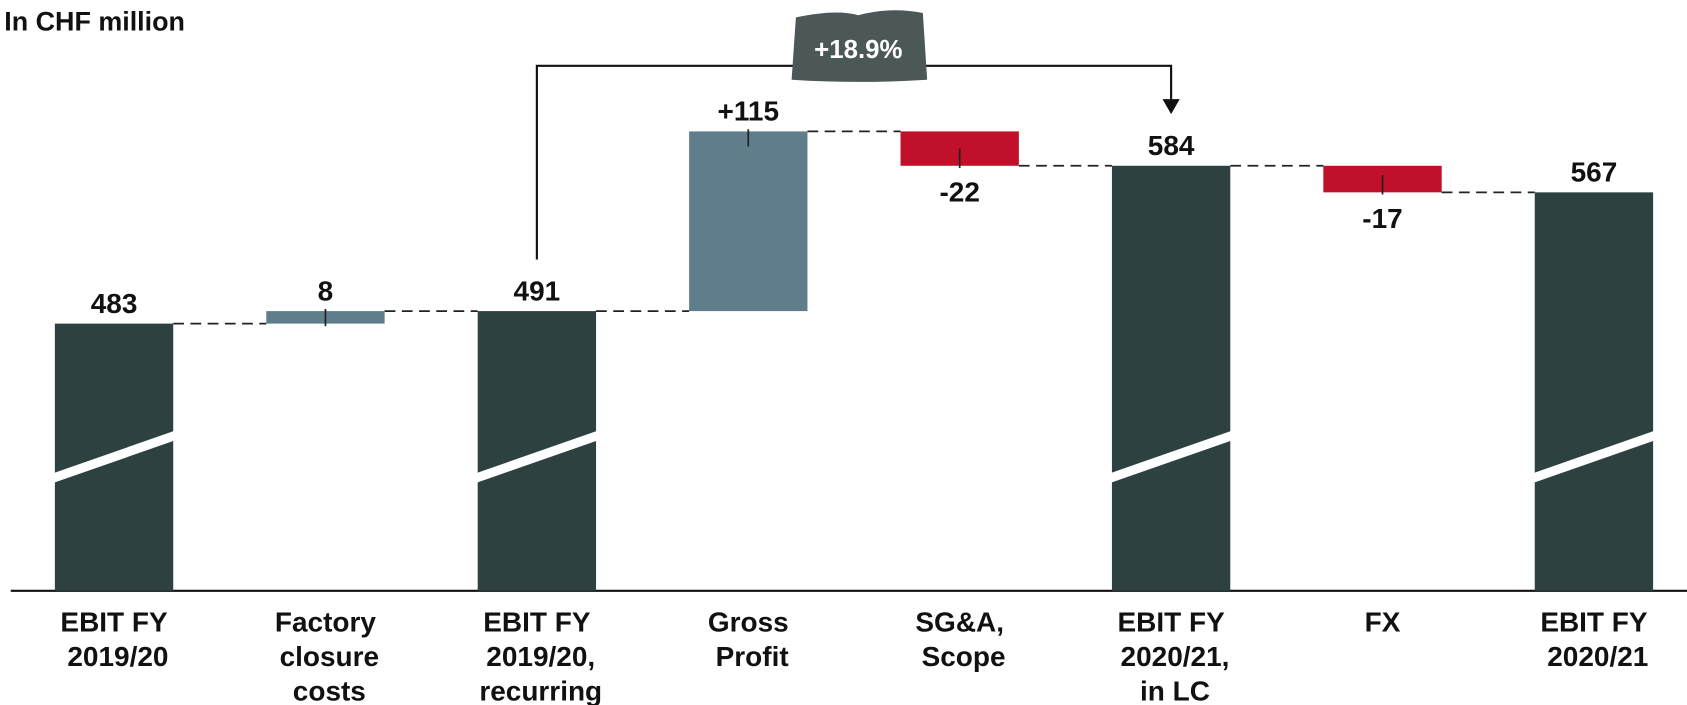  I want to click on bracket, so click(854, 162).